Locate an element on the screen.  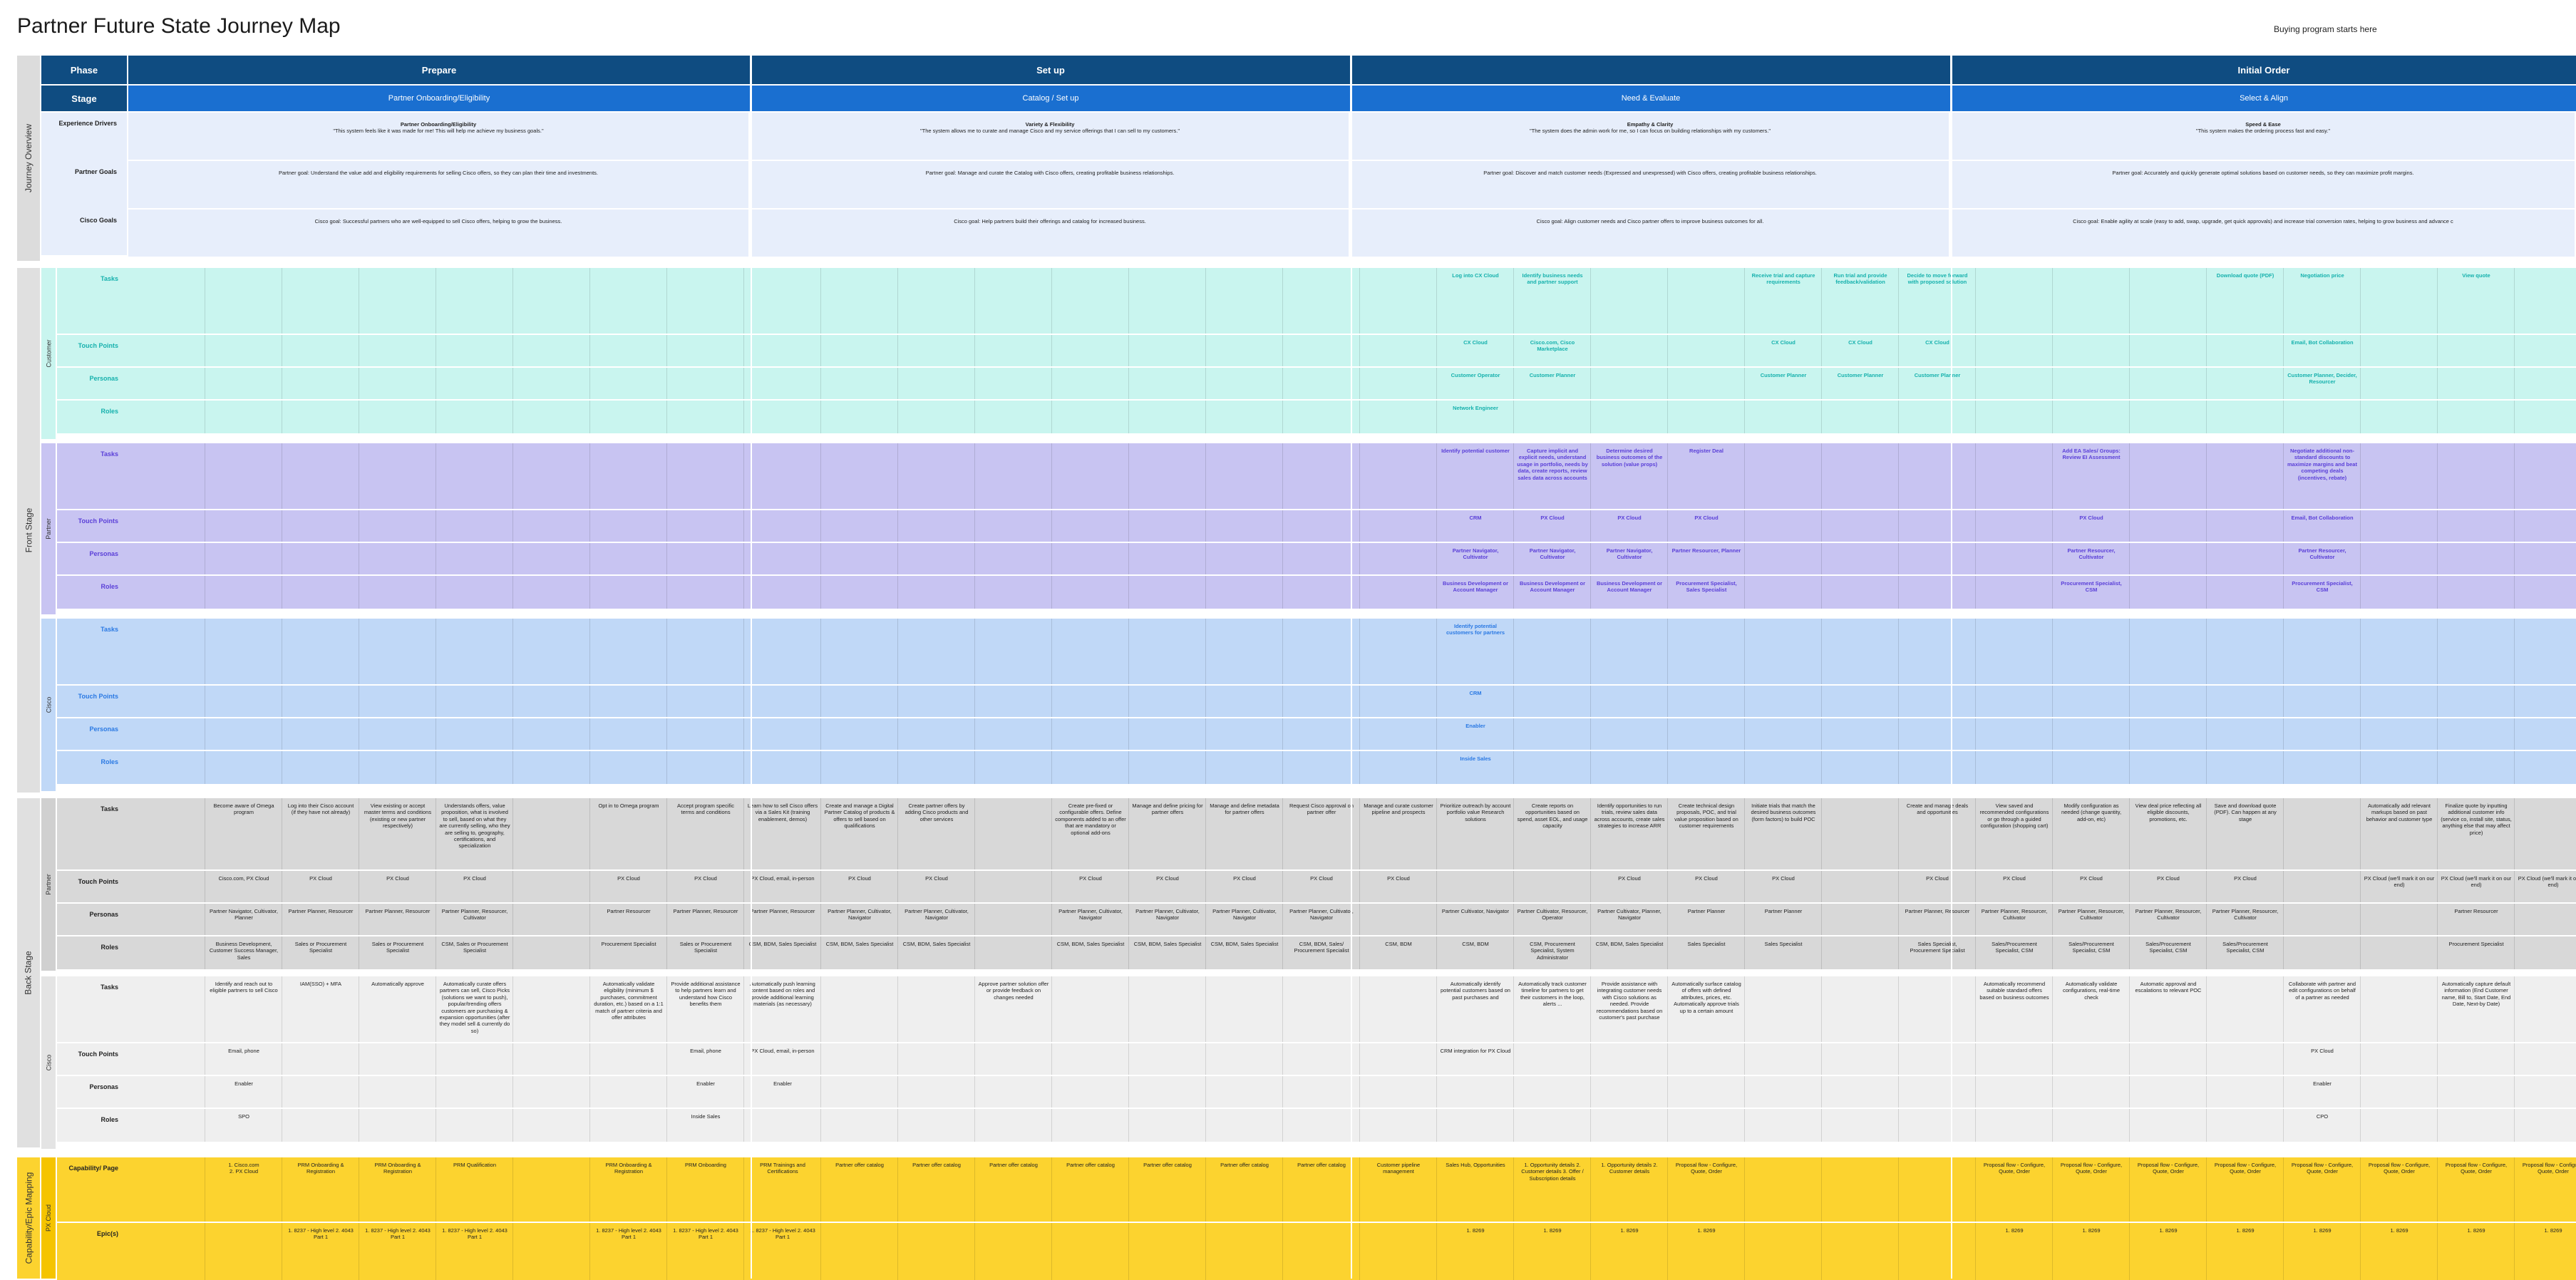
back-partner-roles-entry: Sales Specialist is located at coordinates (1783, 944).